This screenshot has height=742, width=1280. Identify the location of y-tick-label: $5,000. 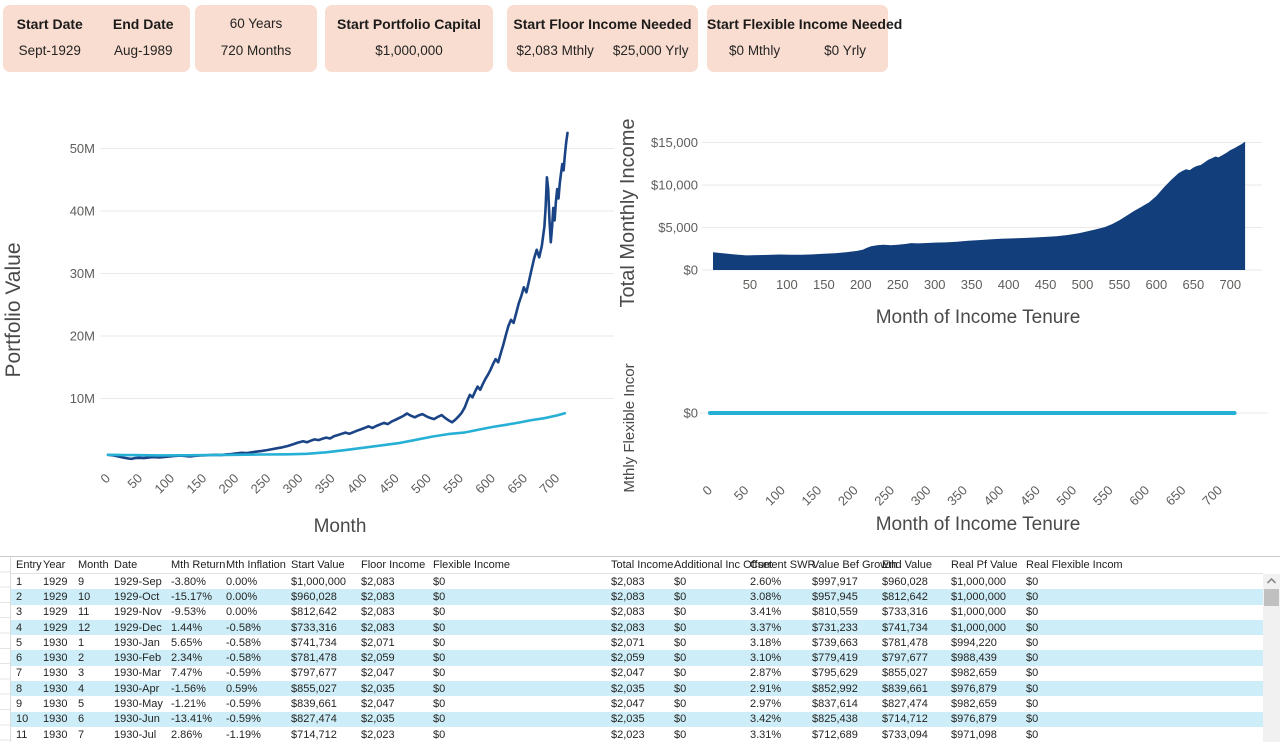
(678, 227).